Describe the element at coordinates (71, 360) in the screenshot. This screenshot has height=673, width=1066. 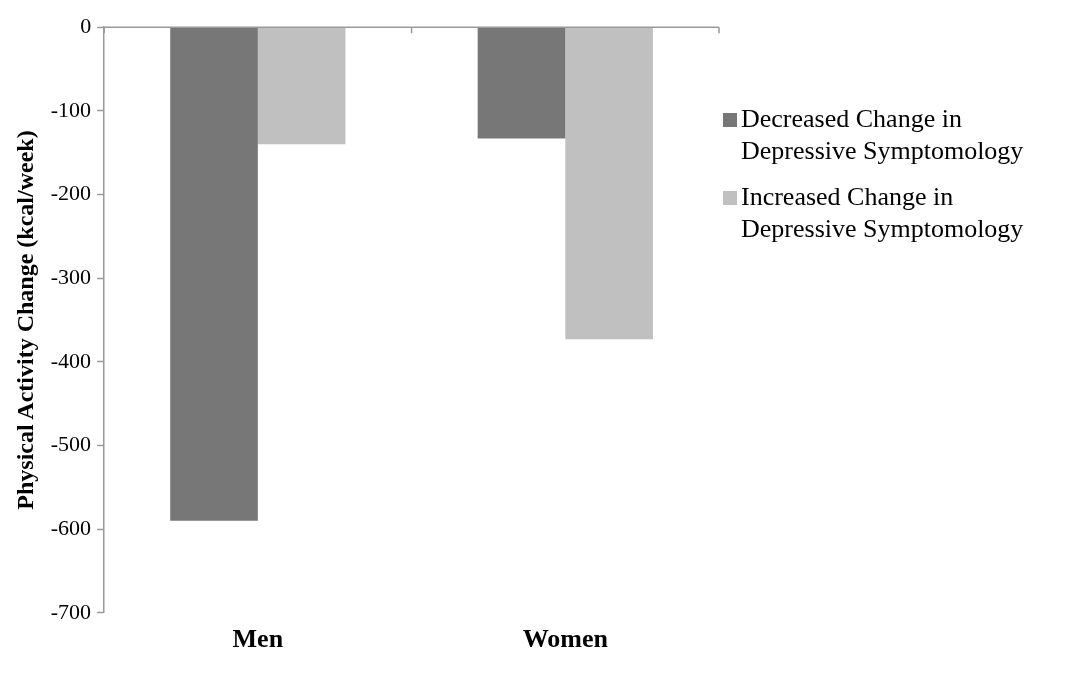
I see `y-tick-label: -400` at that location.